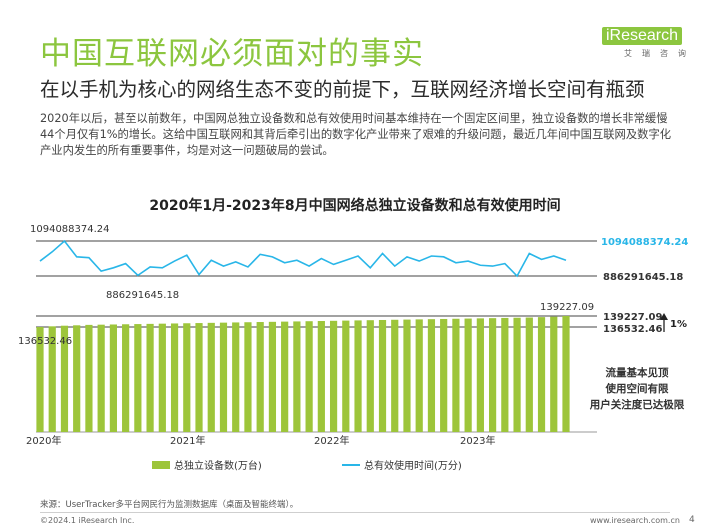 Image resolution: width=710 pixels, height=532 pixels. Describe the element at coordinates (642, 36) in the screenshot. I see `logo-wordmark: iResearch` at that location.